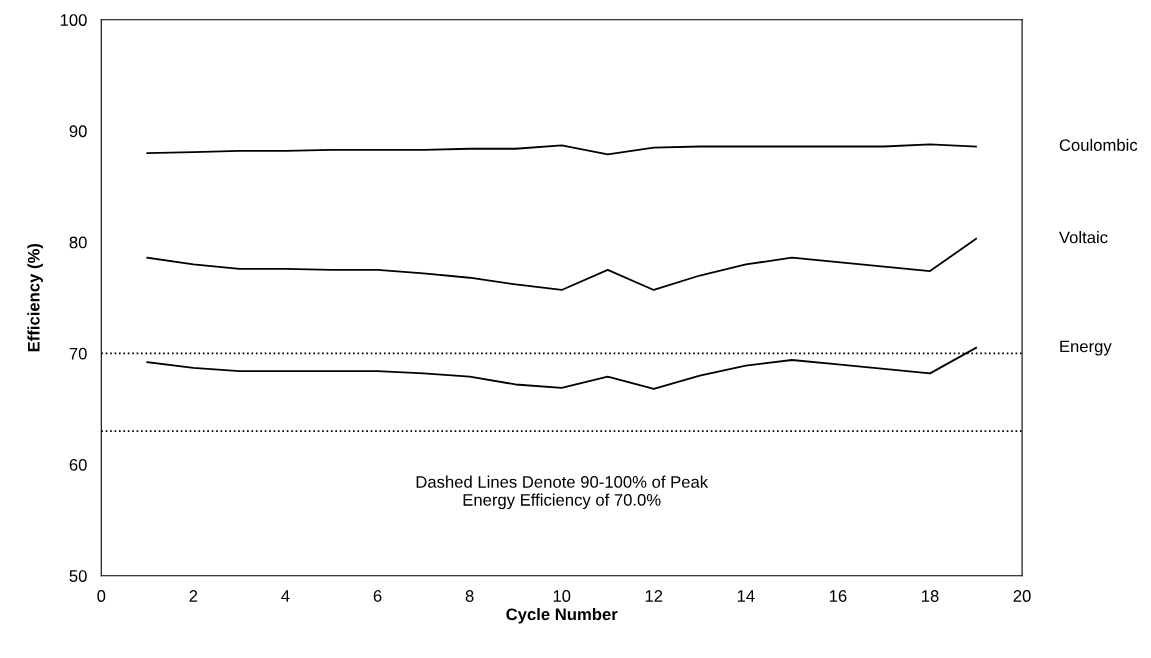 The image size is (1151, 658). What do you see at coordinates (35, 297) in the screenshot?
I see `y-axis-title: Efficiency (%)` at bounding box center [35, 297].